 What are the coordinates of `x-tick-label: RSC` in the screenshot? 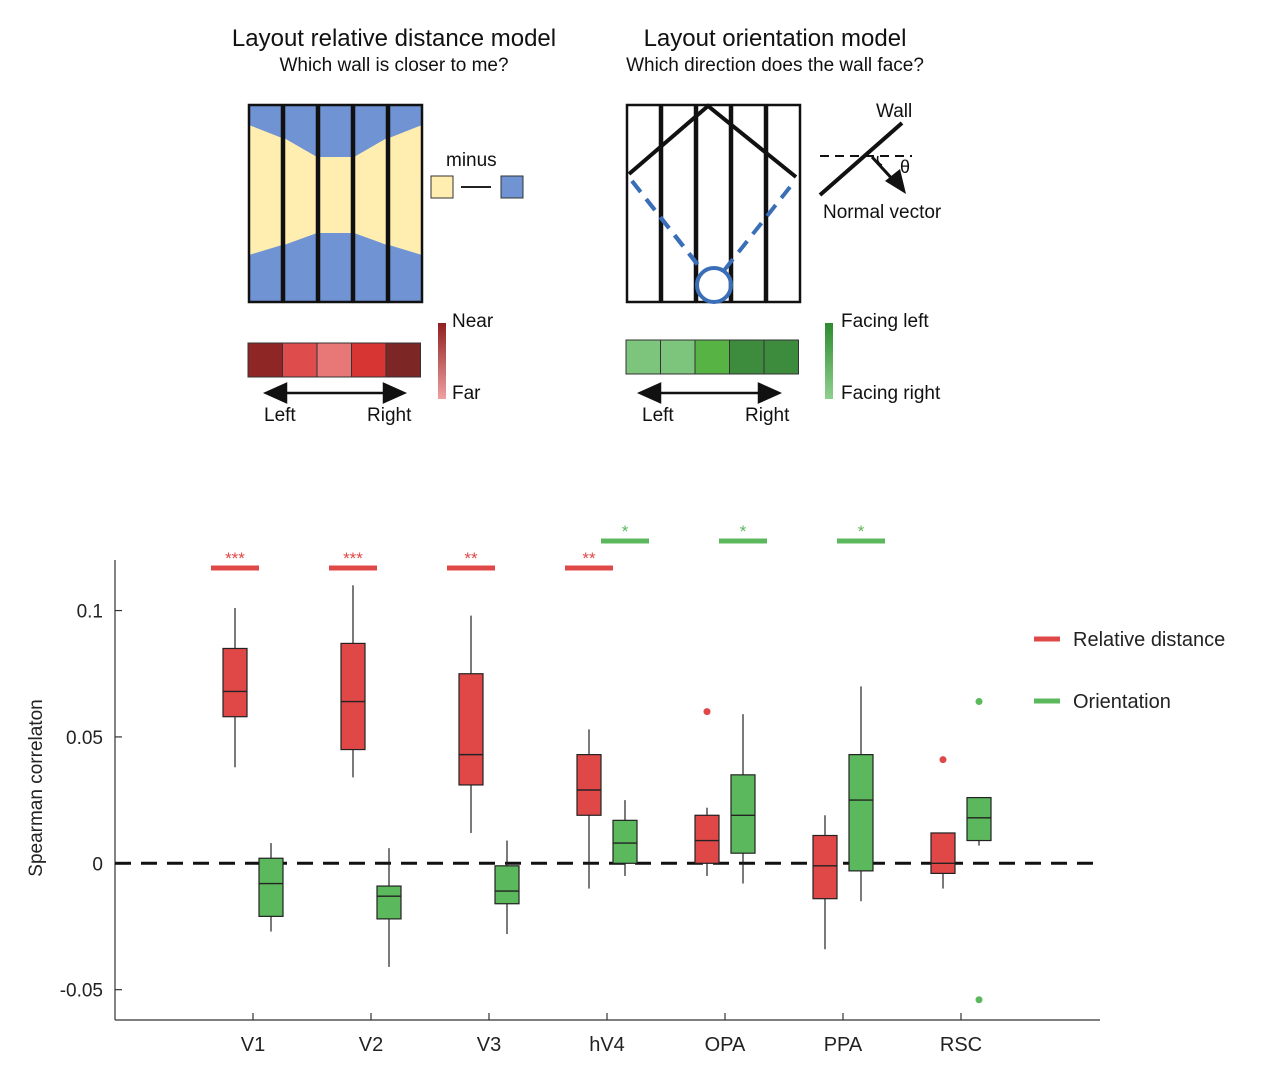 It's located at (961, 1045).